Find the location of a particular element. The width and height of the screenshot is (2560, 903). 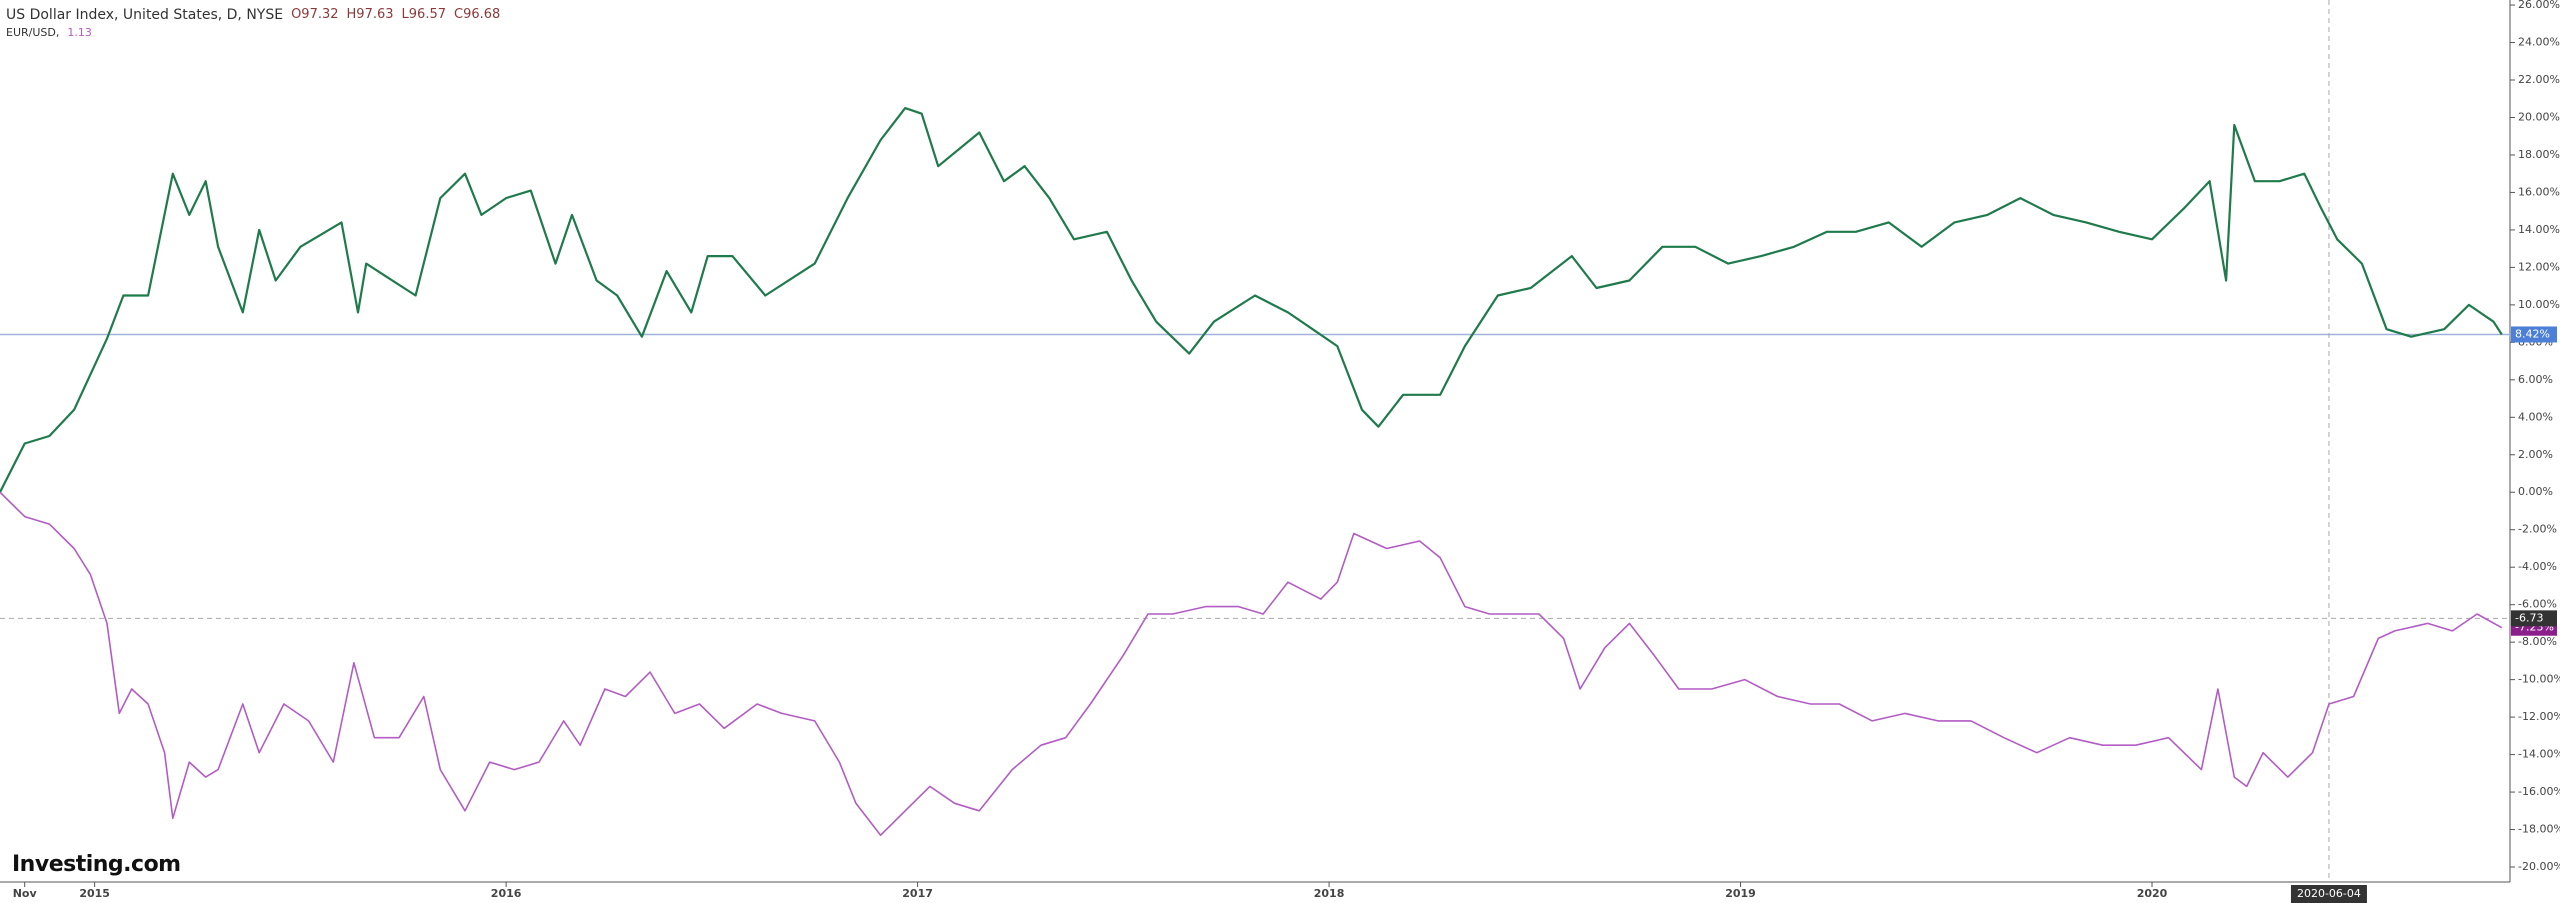

y-tick-label: -12.00% is located at coordinates (2539, 716).